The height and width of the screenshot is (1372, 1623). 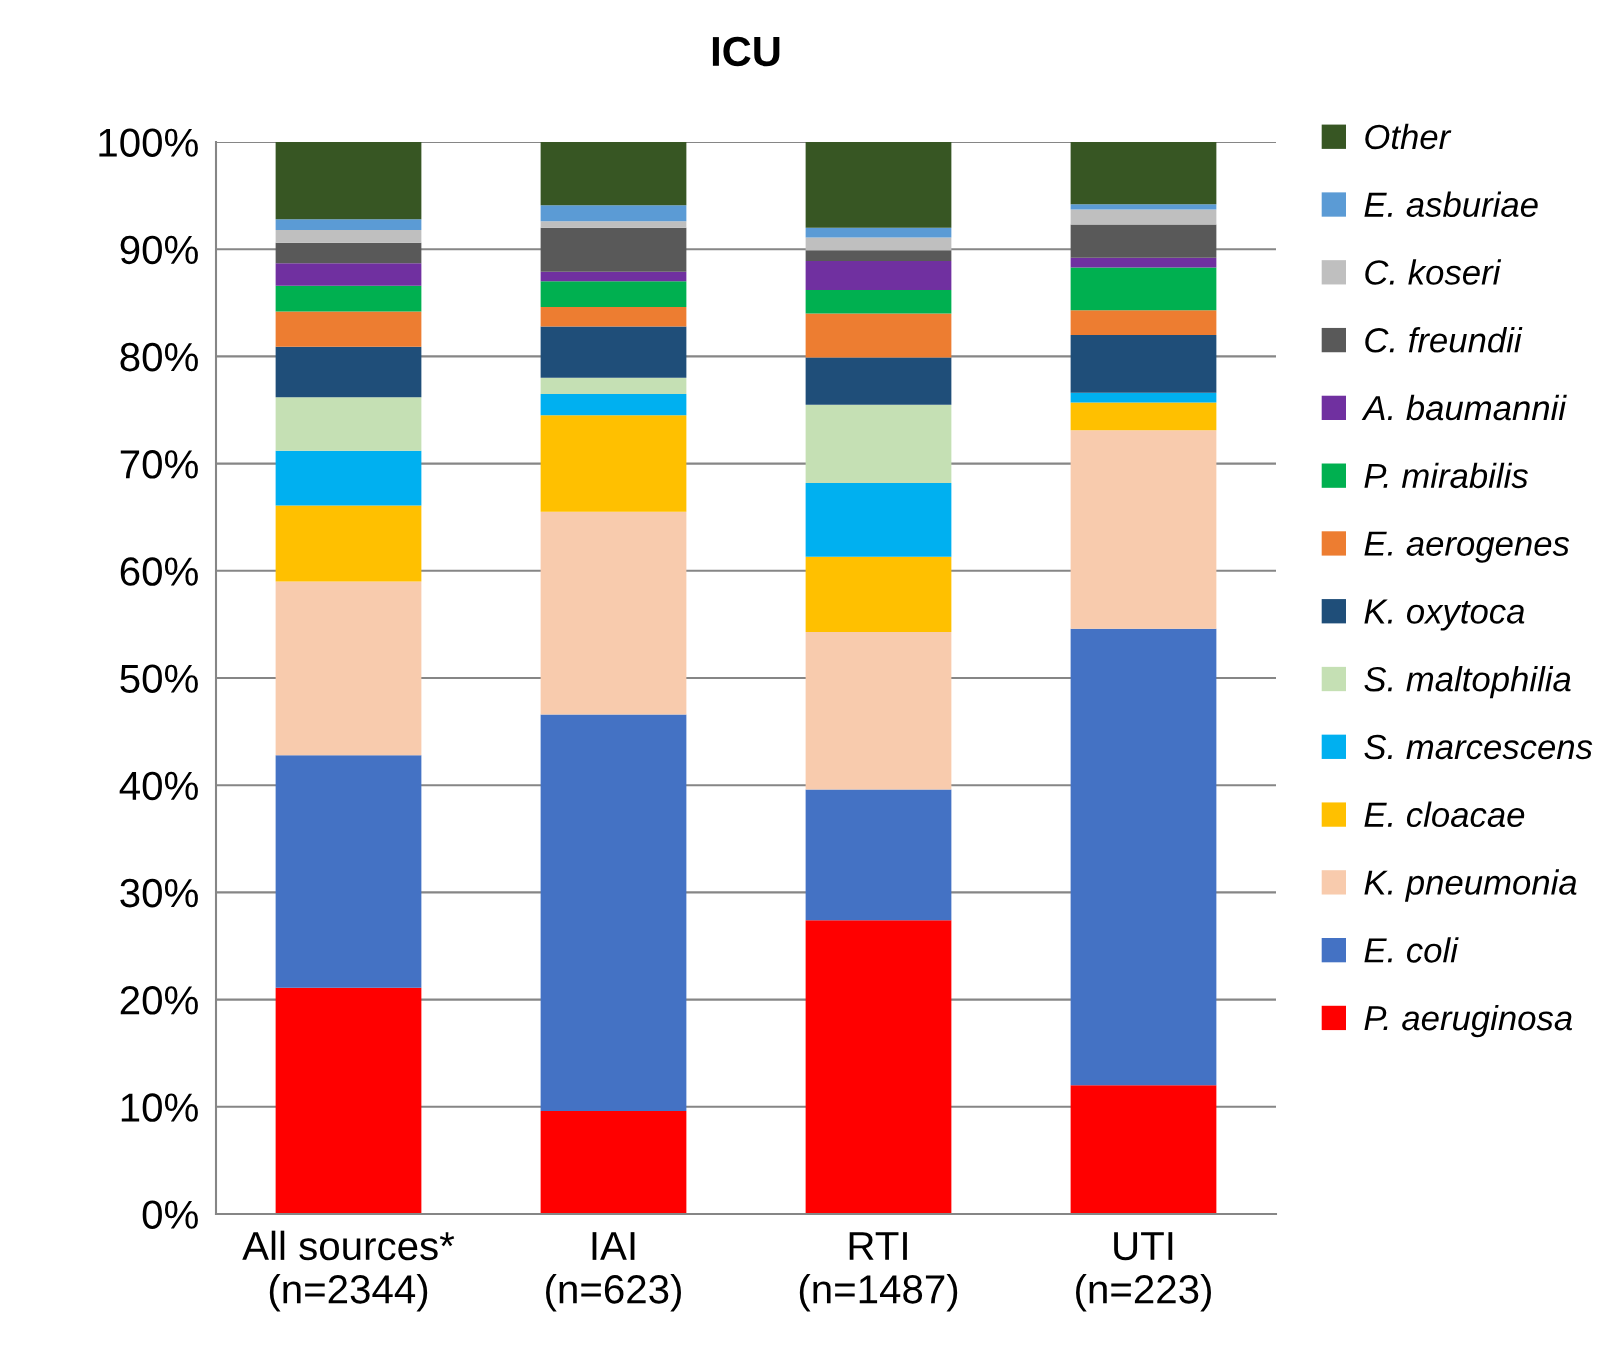 I want to click on x-tick-label: All sources* (n=2344), so click(x=348, y=1271).